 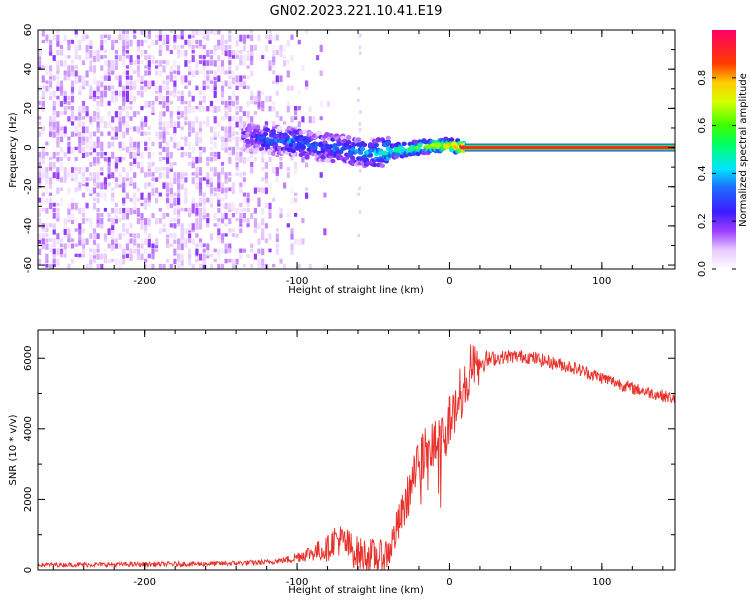 What do you see at coordinates (28, 69) in the screenshot?
I see `y-tick-label: 40` at bounding box center [28, 69].